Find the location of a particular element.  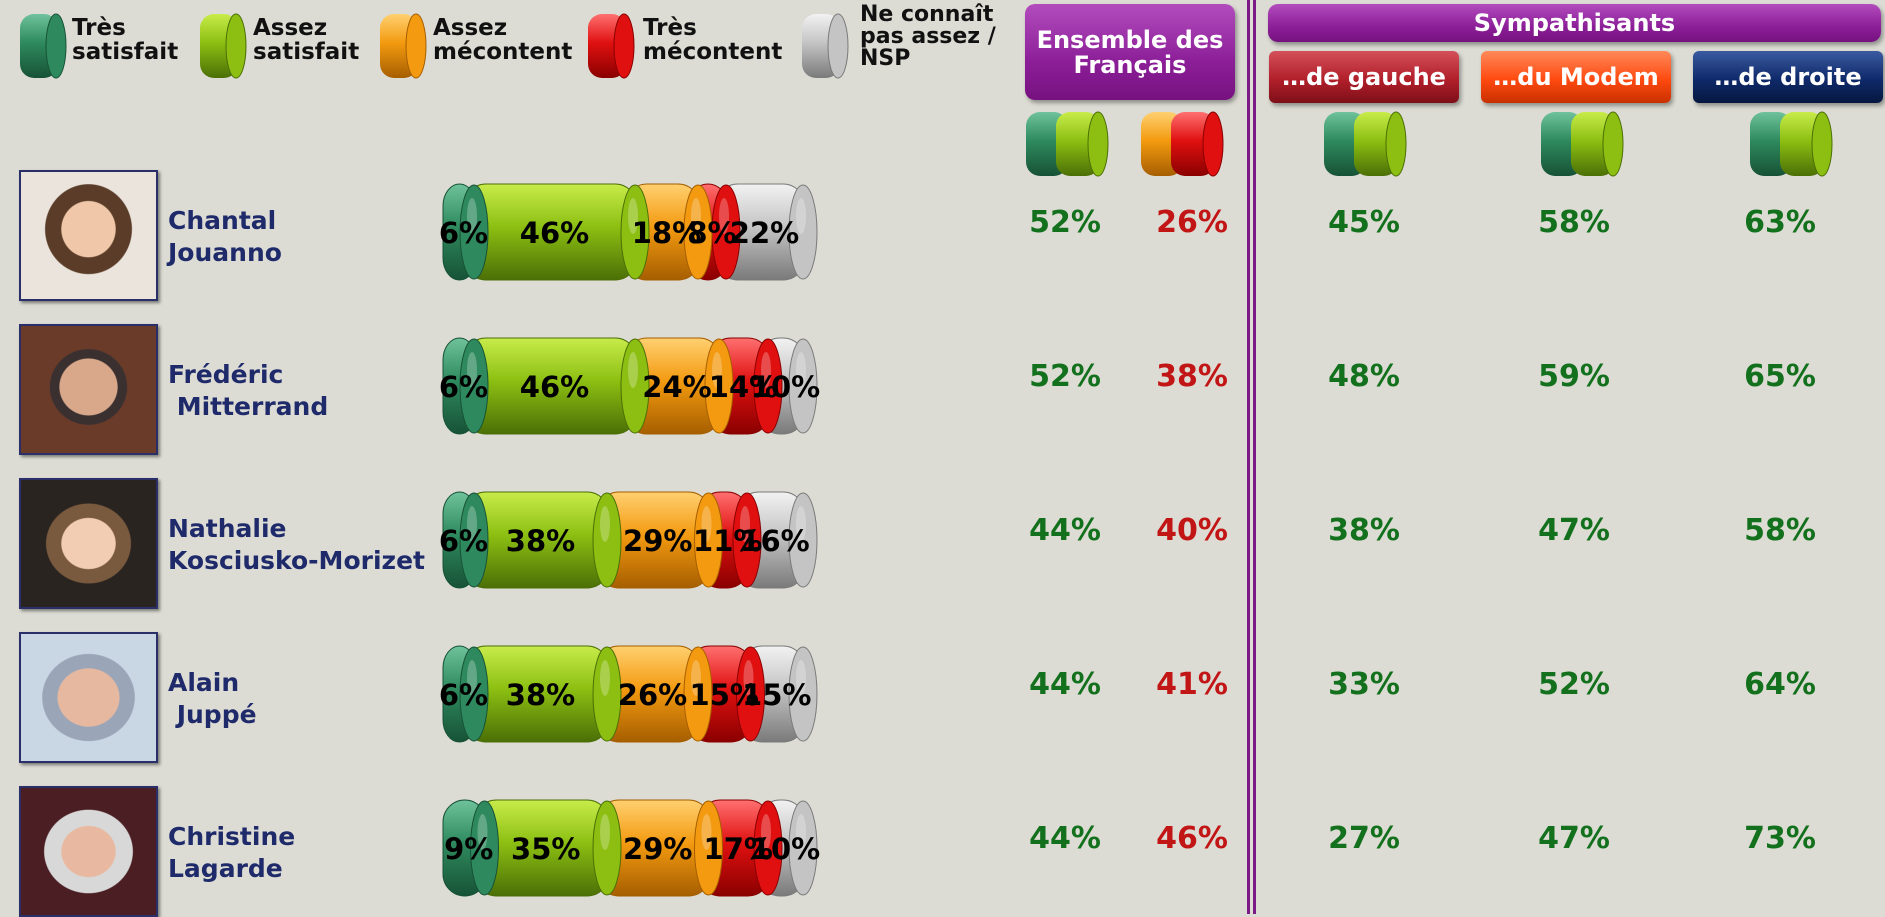

person-name: Alain Juppé is located at coordinates (212, 698).